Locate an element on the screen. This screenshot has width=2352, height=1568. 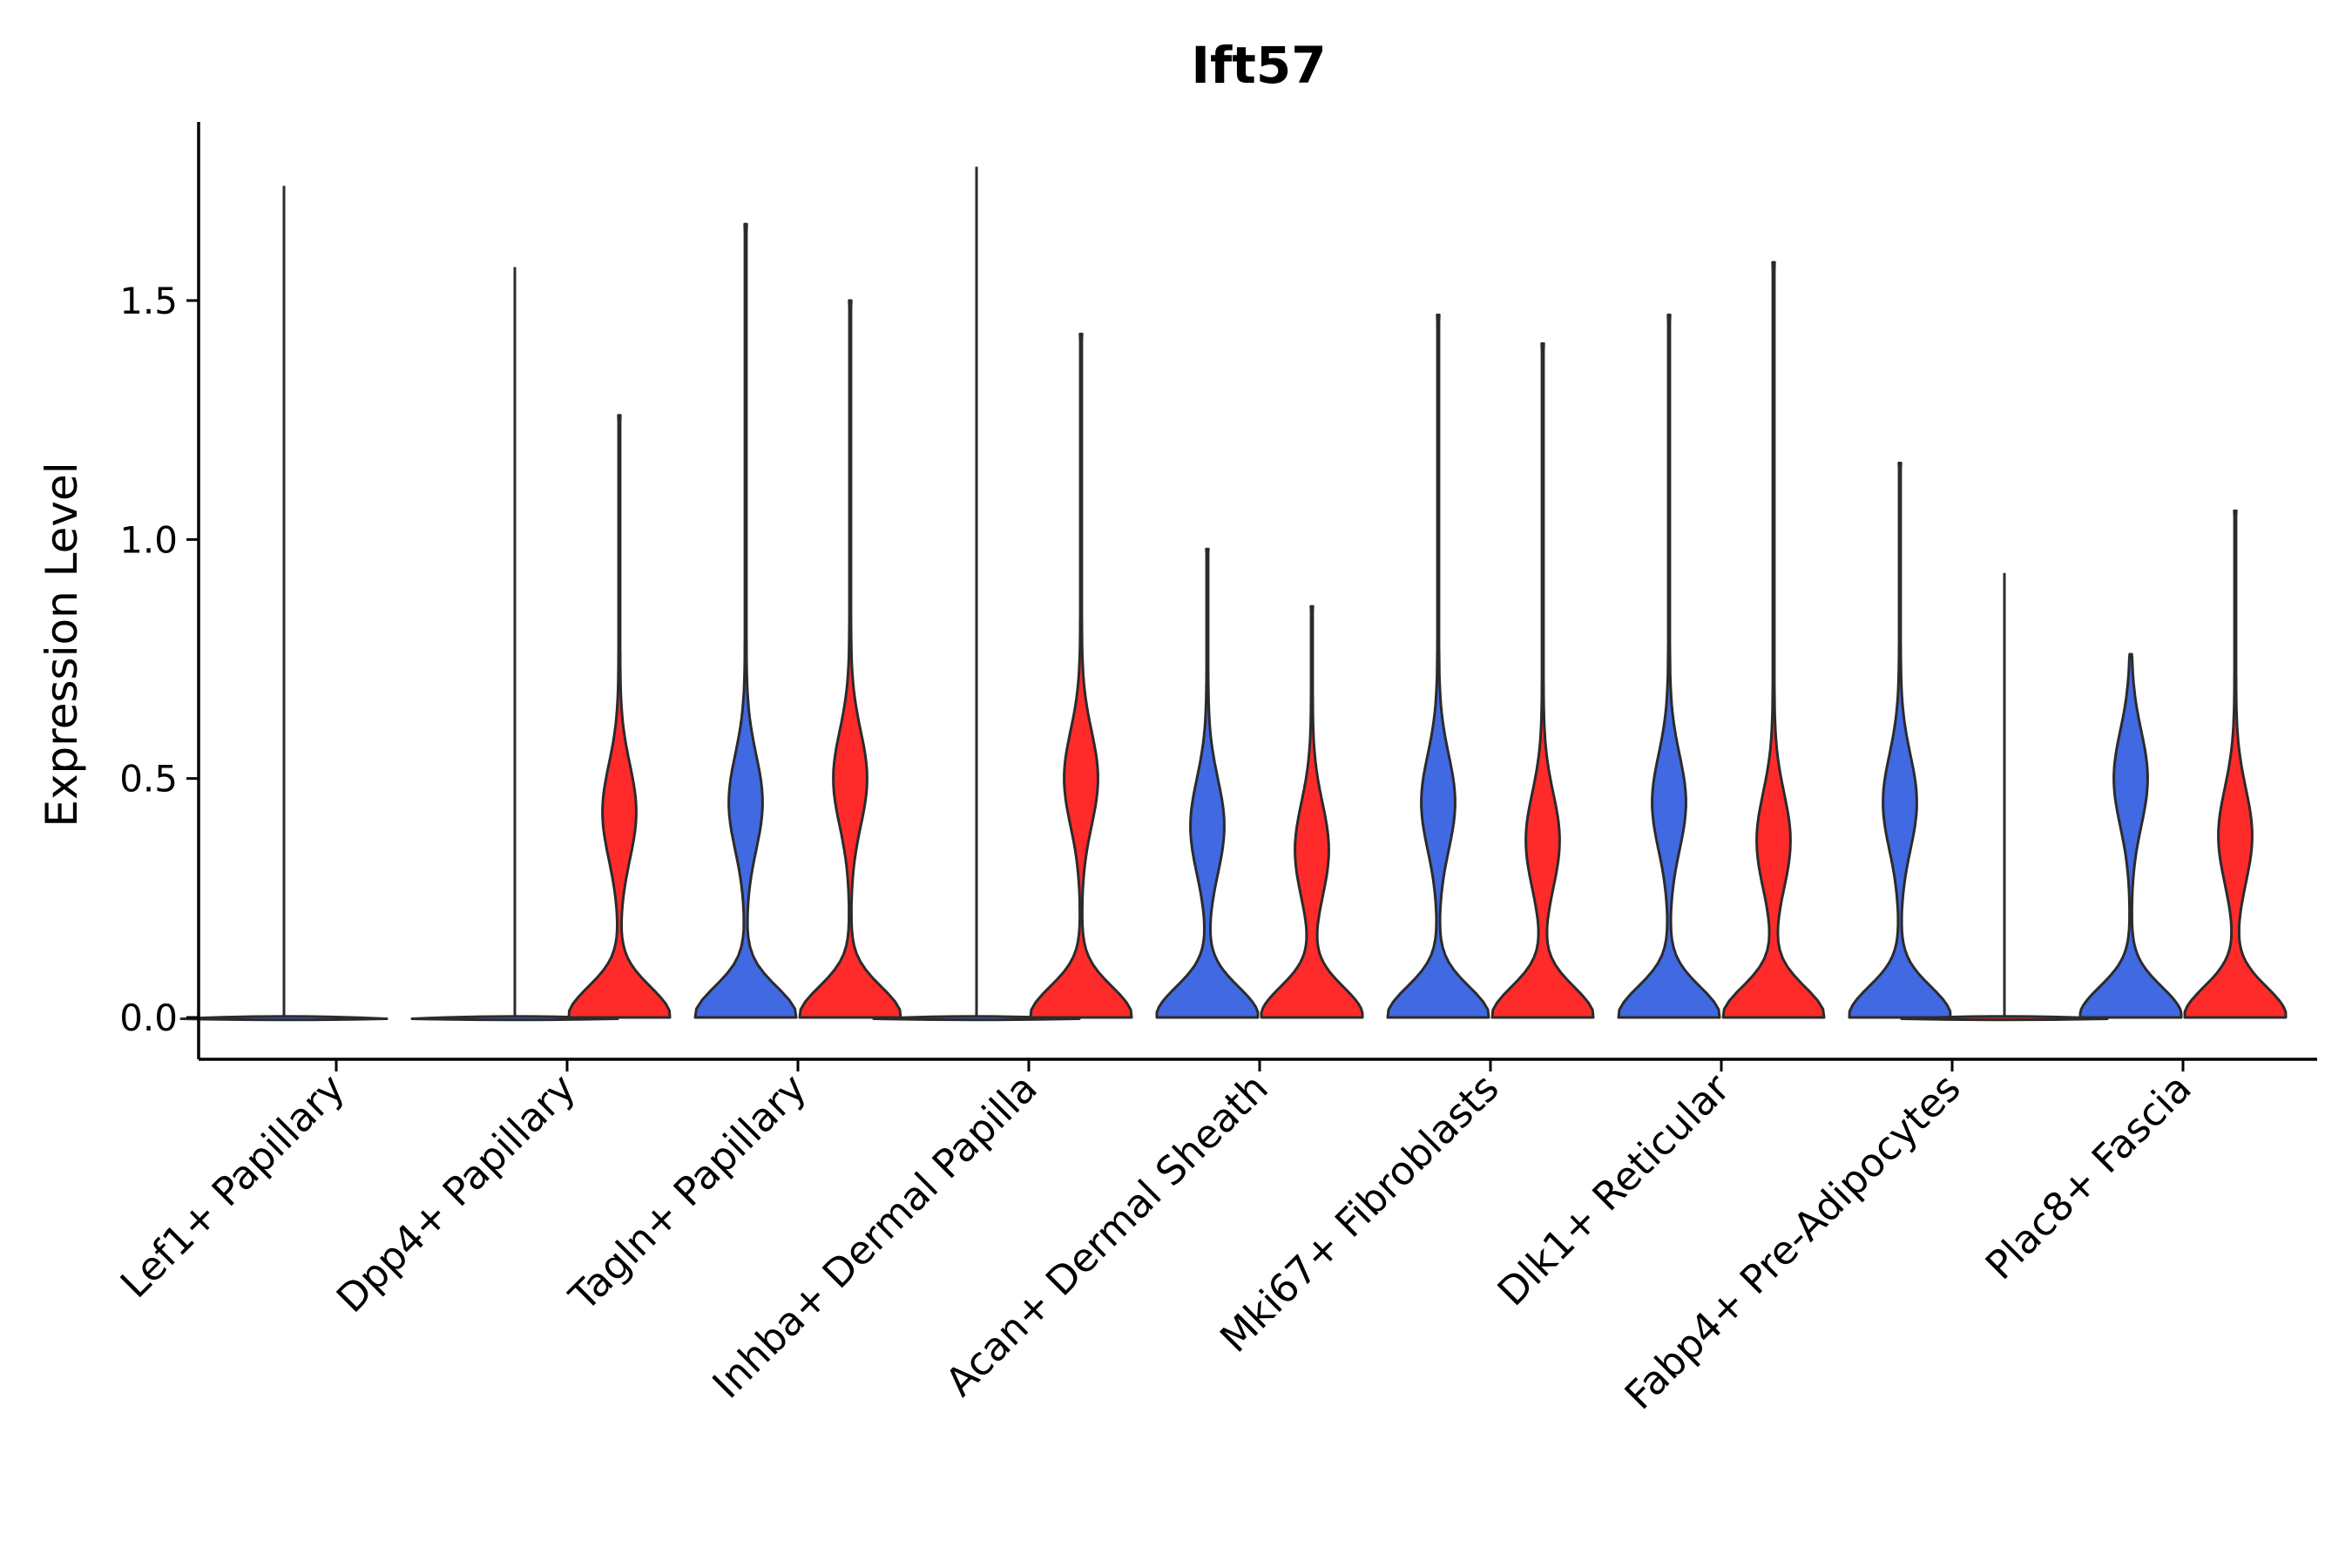
violin-red-inhba-dermal-papilla is located at coordinates (1081, 675).